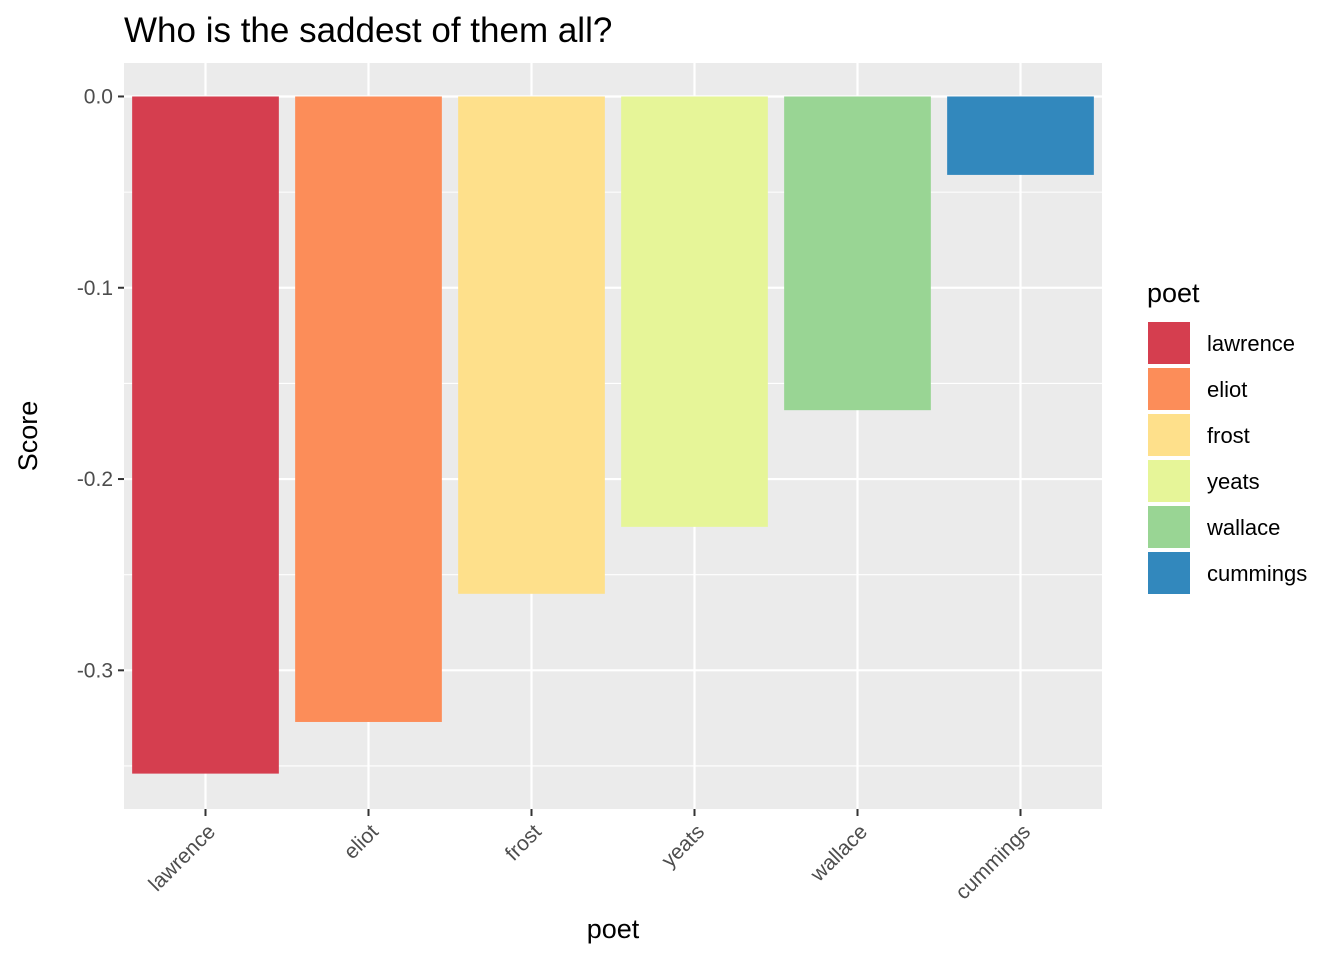  I want to click on legend-label: eliot, so click(1227, 389).